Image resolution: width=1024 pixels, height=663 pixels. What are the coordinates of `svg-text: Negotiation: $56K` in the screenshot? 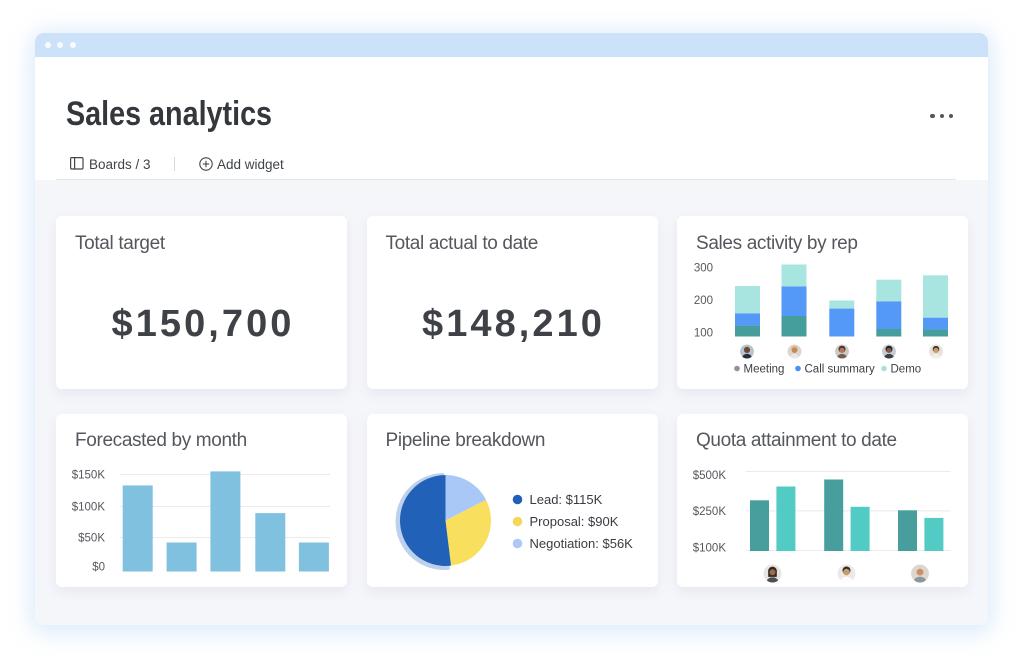 It's located at (581, 543).